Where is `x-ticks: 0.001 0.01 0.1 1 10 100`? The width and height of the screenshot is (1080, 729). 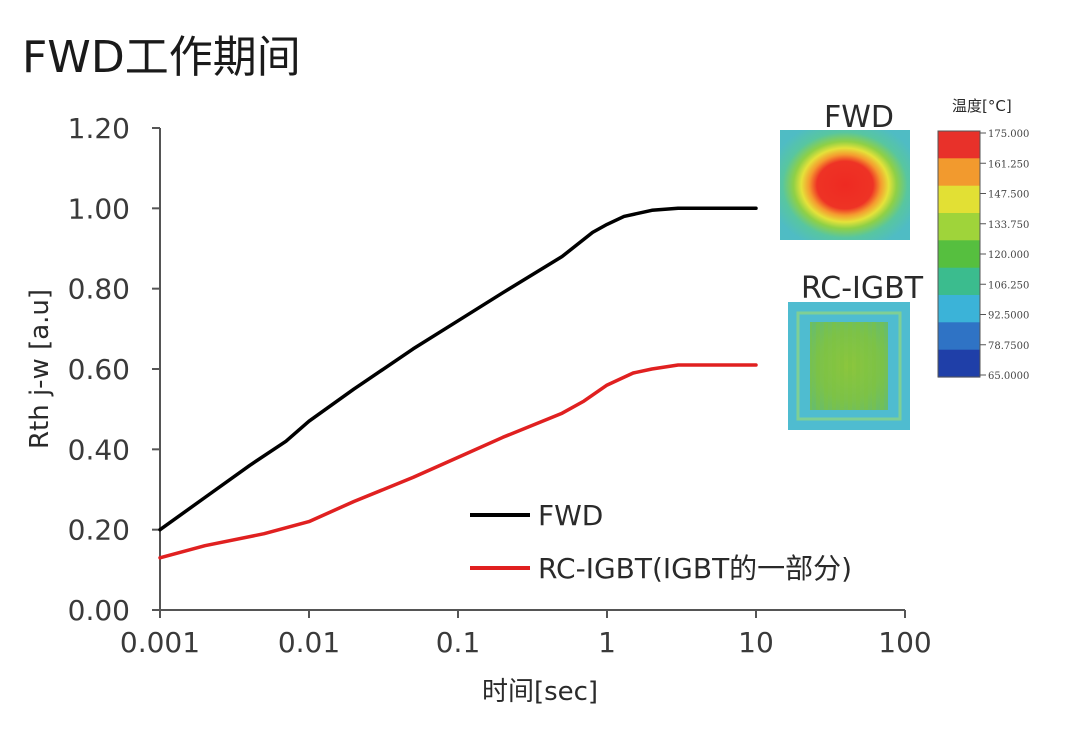
x-ticks: 0.001 0.01 0.1 1 10 100 is located at coordinates (526, 634).